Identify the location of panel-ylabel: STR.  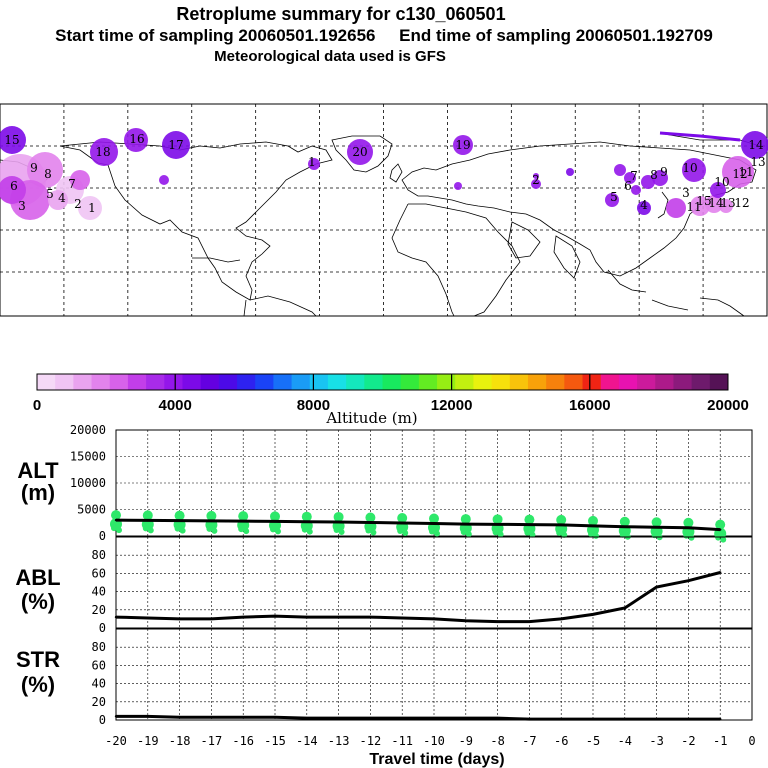
(38, 659).